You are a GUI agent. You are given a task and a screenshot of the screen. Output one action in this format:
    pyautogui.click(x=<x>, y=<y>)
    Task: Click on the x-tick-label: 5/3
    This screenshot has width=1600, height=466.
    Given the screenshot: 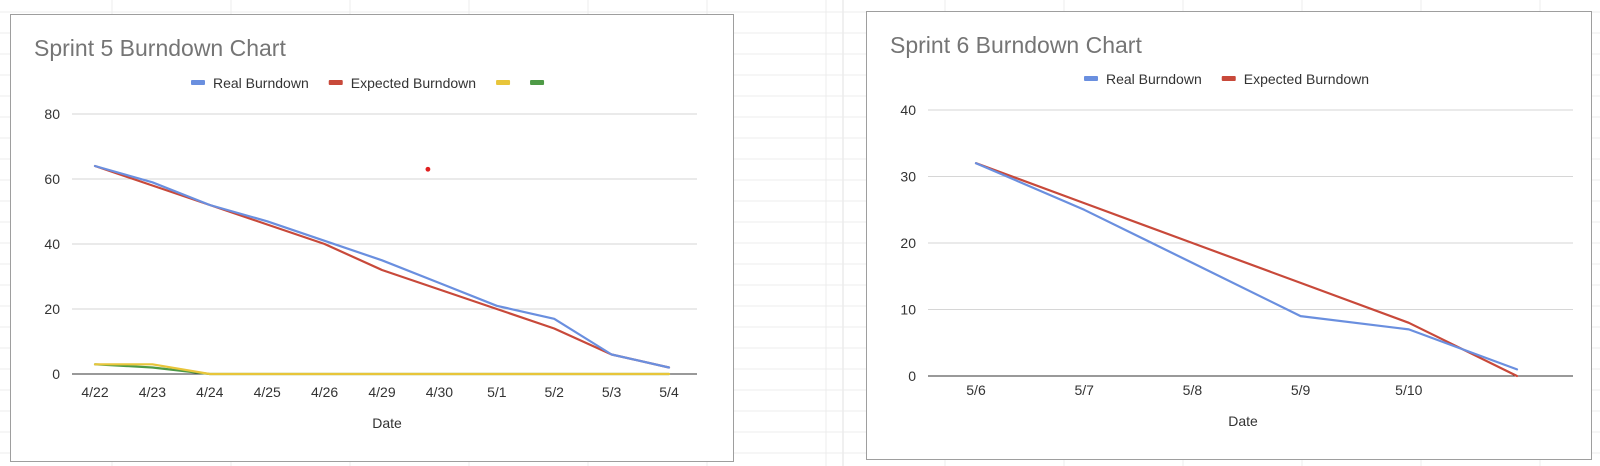 What is the action you would take?
    pyautogui.click(x=612, y=392)
    